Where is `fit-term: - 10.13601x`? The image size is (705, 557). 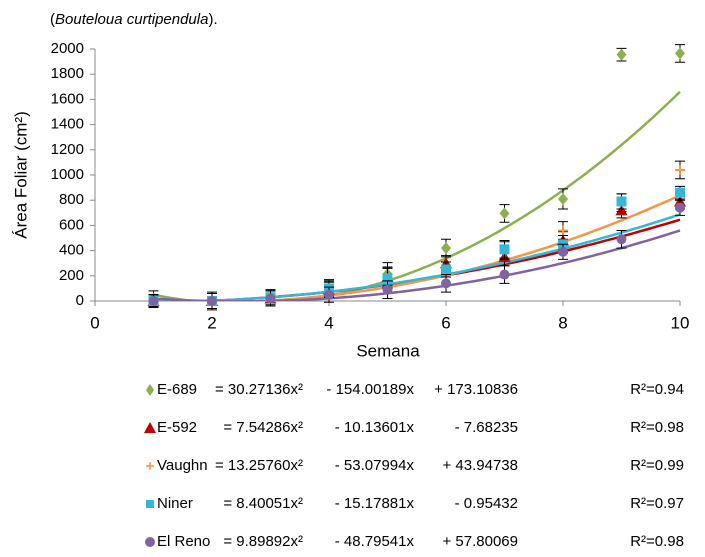
fit-term: - 10.13601x is located at coordinates (375, 427).